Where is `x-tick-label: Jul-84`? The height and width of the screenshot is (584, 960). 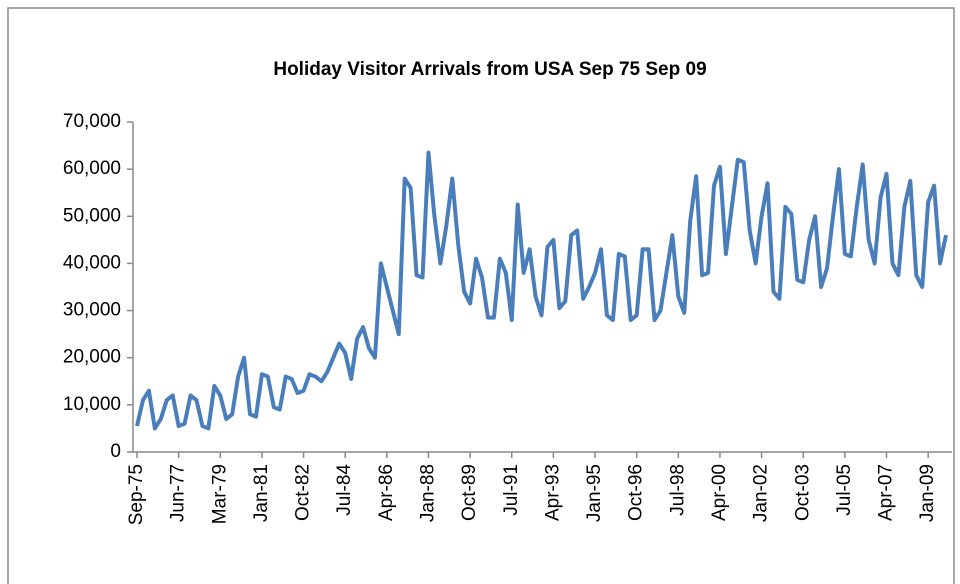
x-tick-label: Jul-84 is located at coordinates (344, 490).